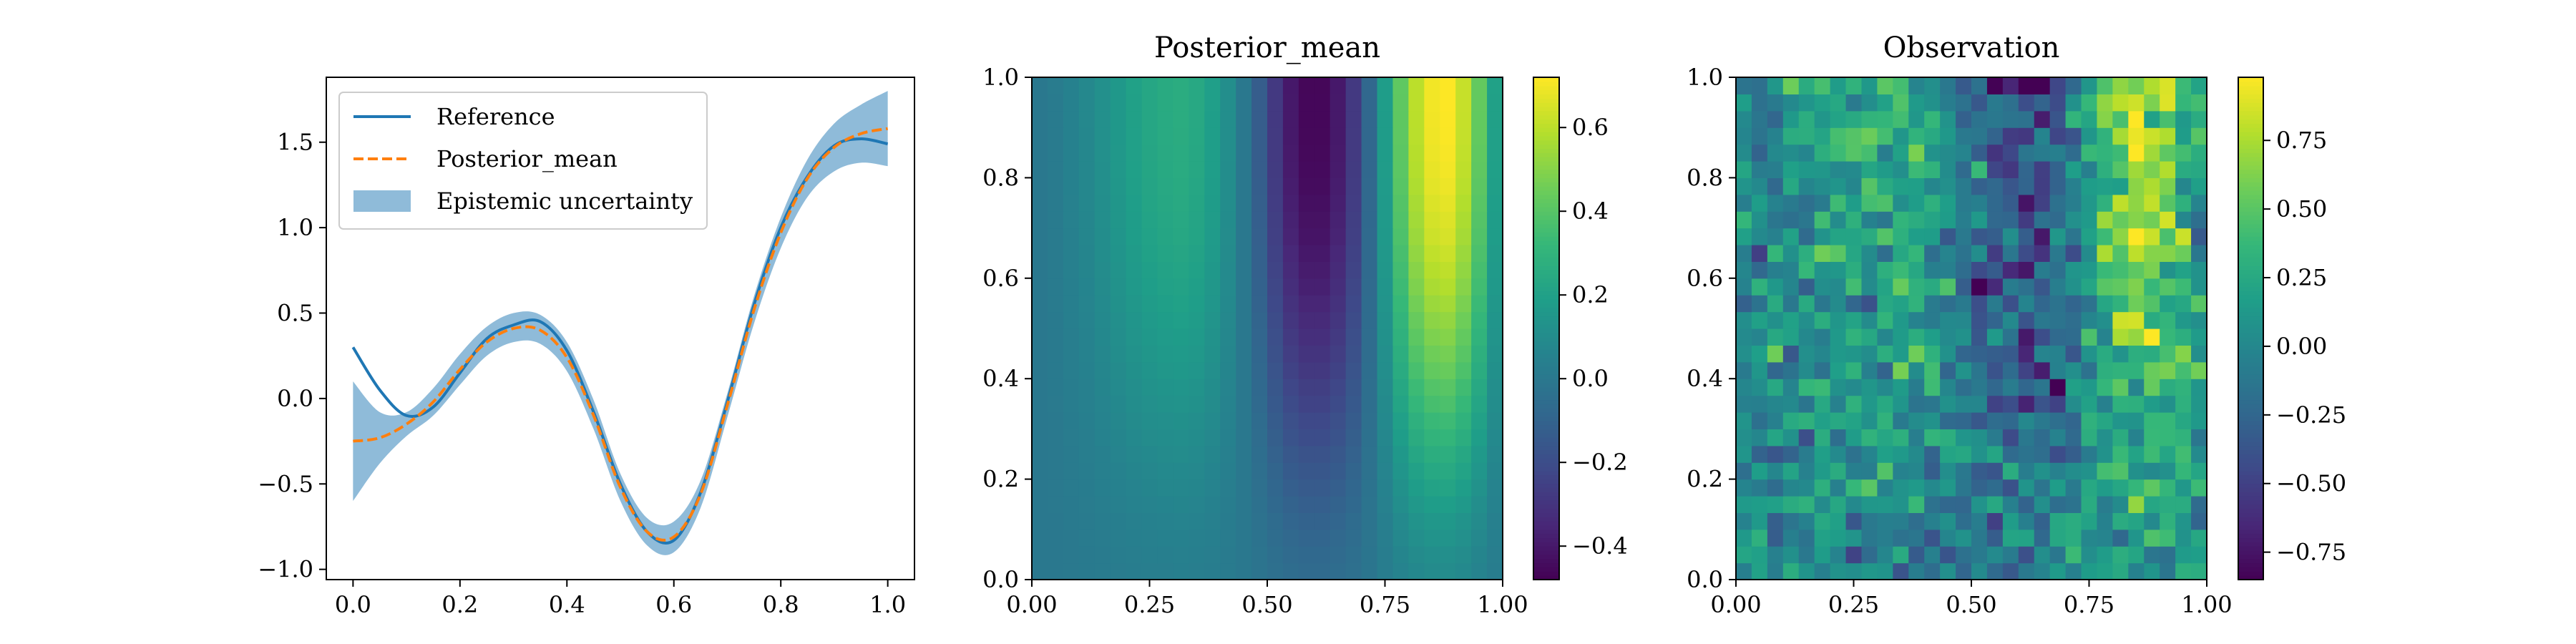 The width and height of the screenshot is (2576, 644). What do you see at coordinates (1705, 479) in the screenshot?
I see `y-tick-label: 0.2` at bounding box center [1705, 479].